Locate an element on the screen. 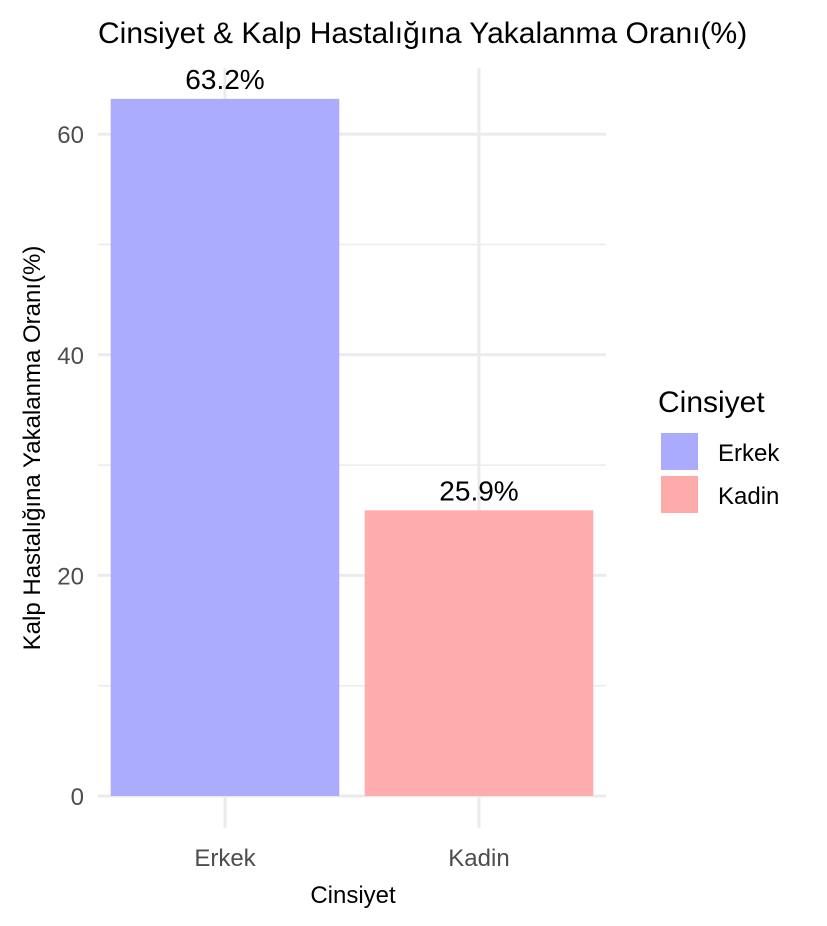 This screenshot has height=926, width=827. legend-label-erkek: Erkek is located at coordinates (749, 453).